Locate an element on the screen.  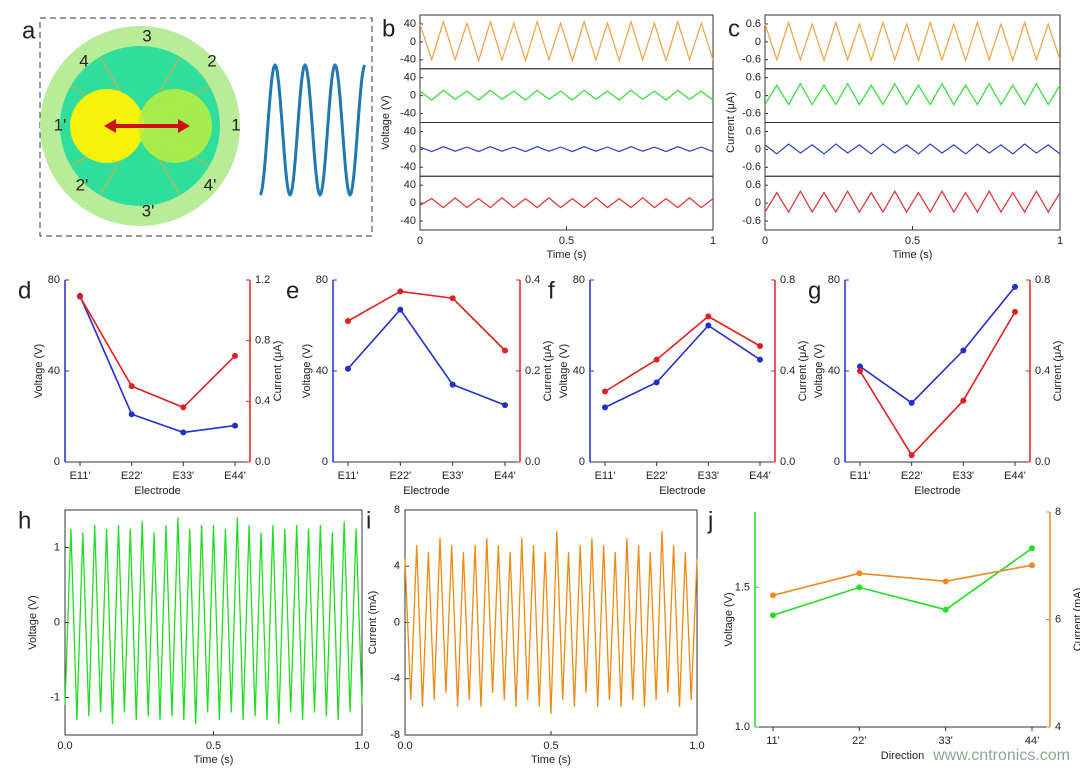
panel-label: e is located at coordinates (292, 290).